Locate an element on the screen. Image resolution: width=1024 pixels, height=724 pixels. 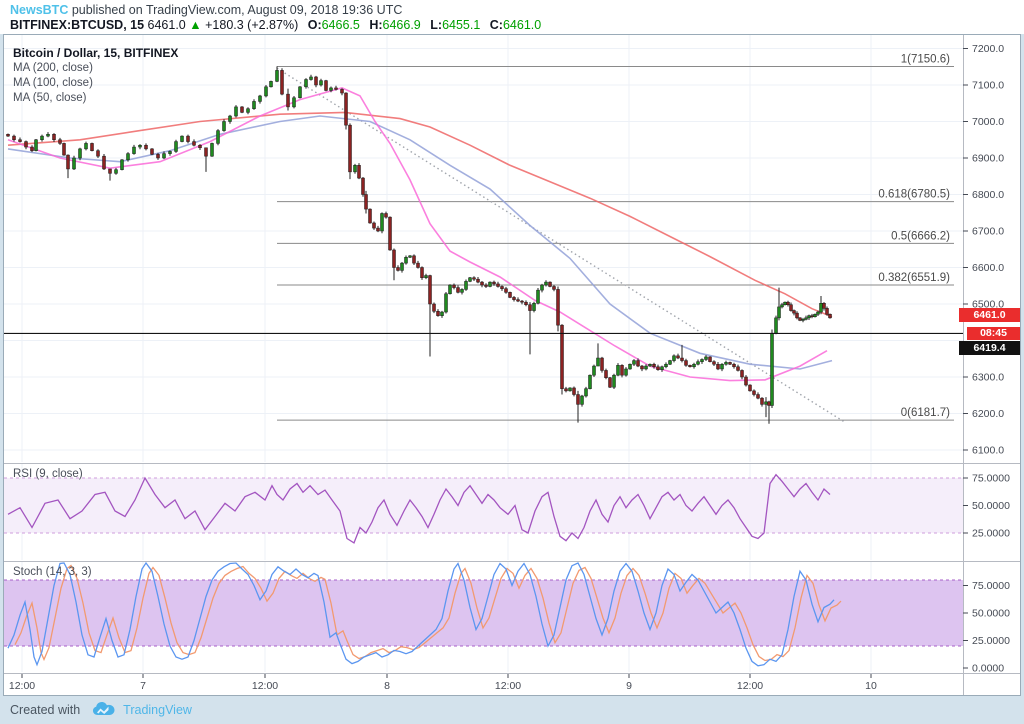
prev-price-badge: 6419.4 is located at coordinates (989, 348).